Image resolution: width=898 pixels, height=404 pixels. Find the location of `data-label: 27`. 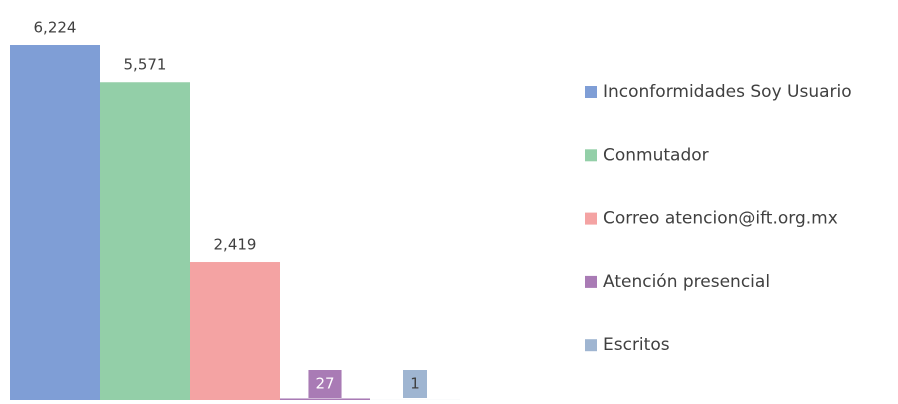

data-label: 27 is located at coordinates (324, 384).